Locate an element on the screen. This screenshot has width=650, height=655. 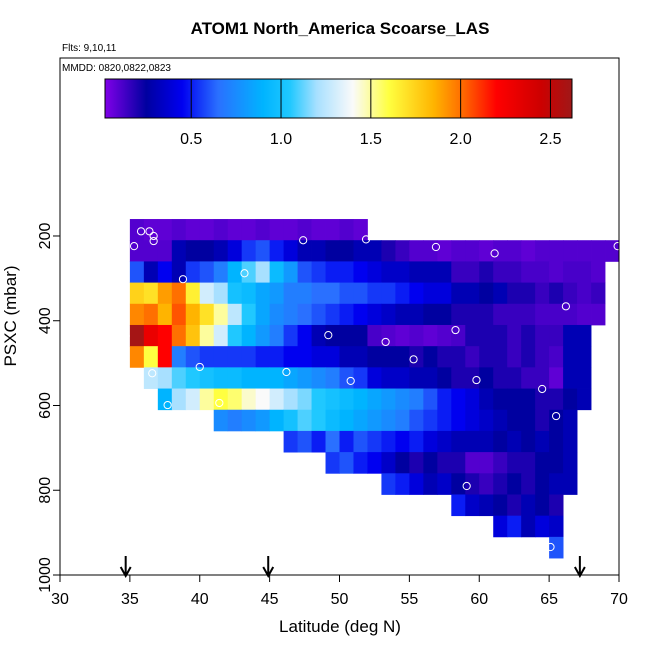
x-tick-label: 45 is located at coordinates (270, 599).